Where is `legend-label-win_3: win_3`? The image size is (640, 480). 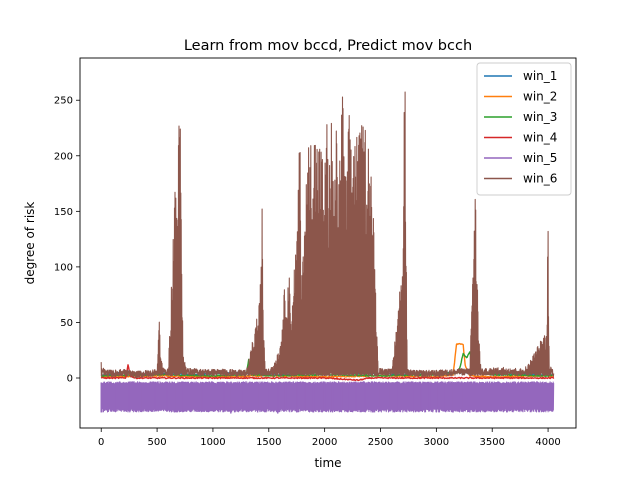 legend-label-win_3: win_3 is located at coordinates (540, 117).